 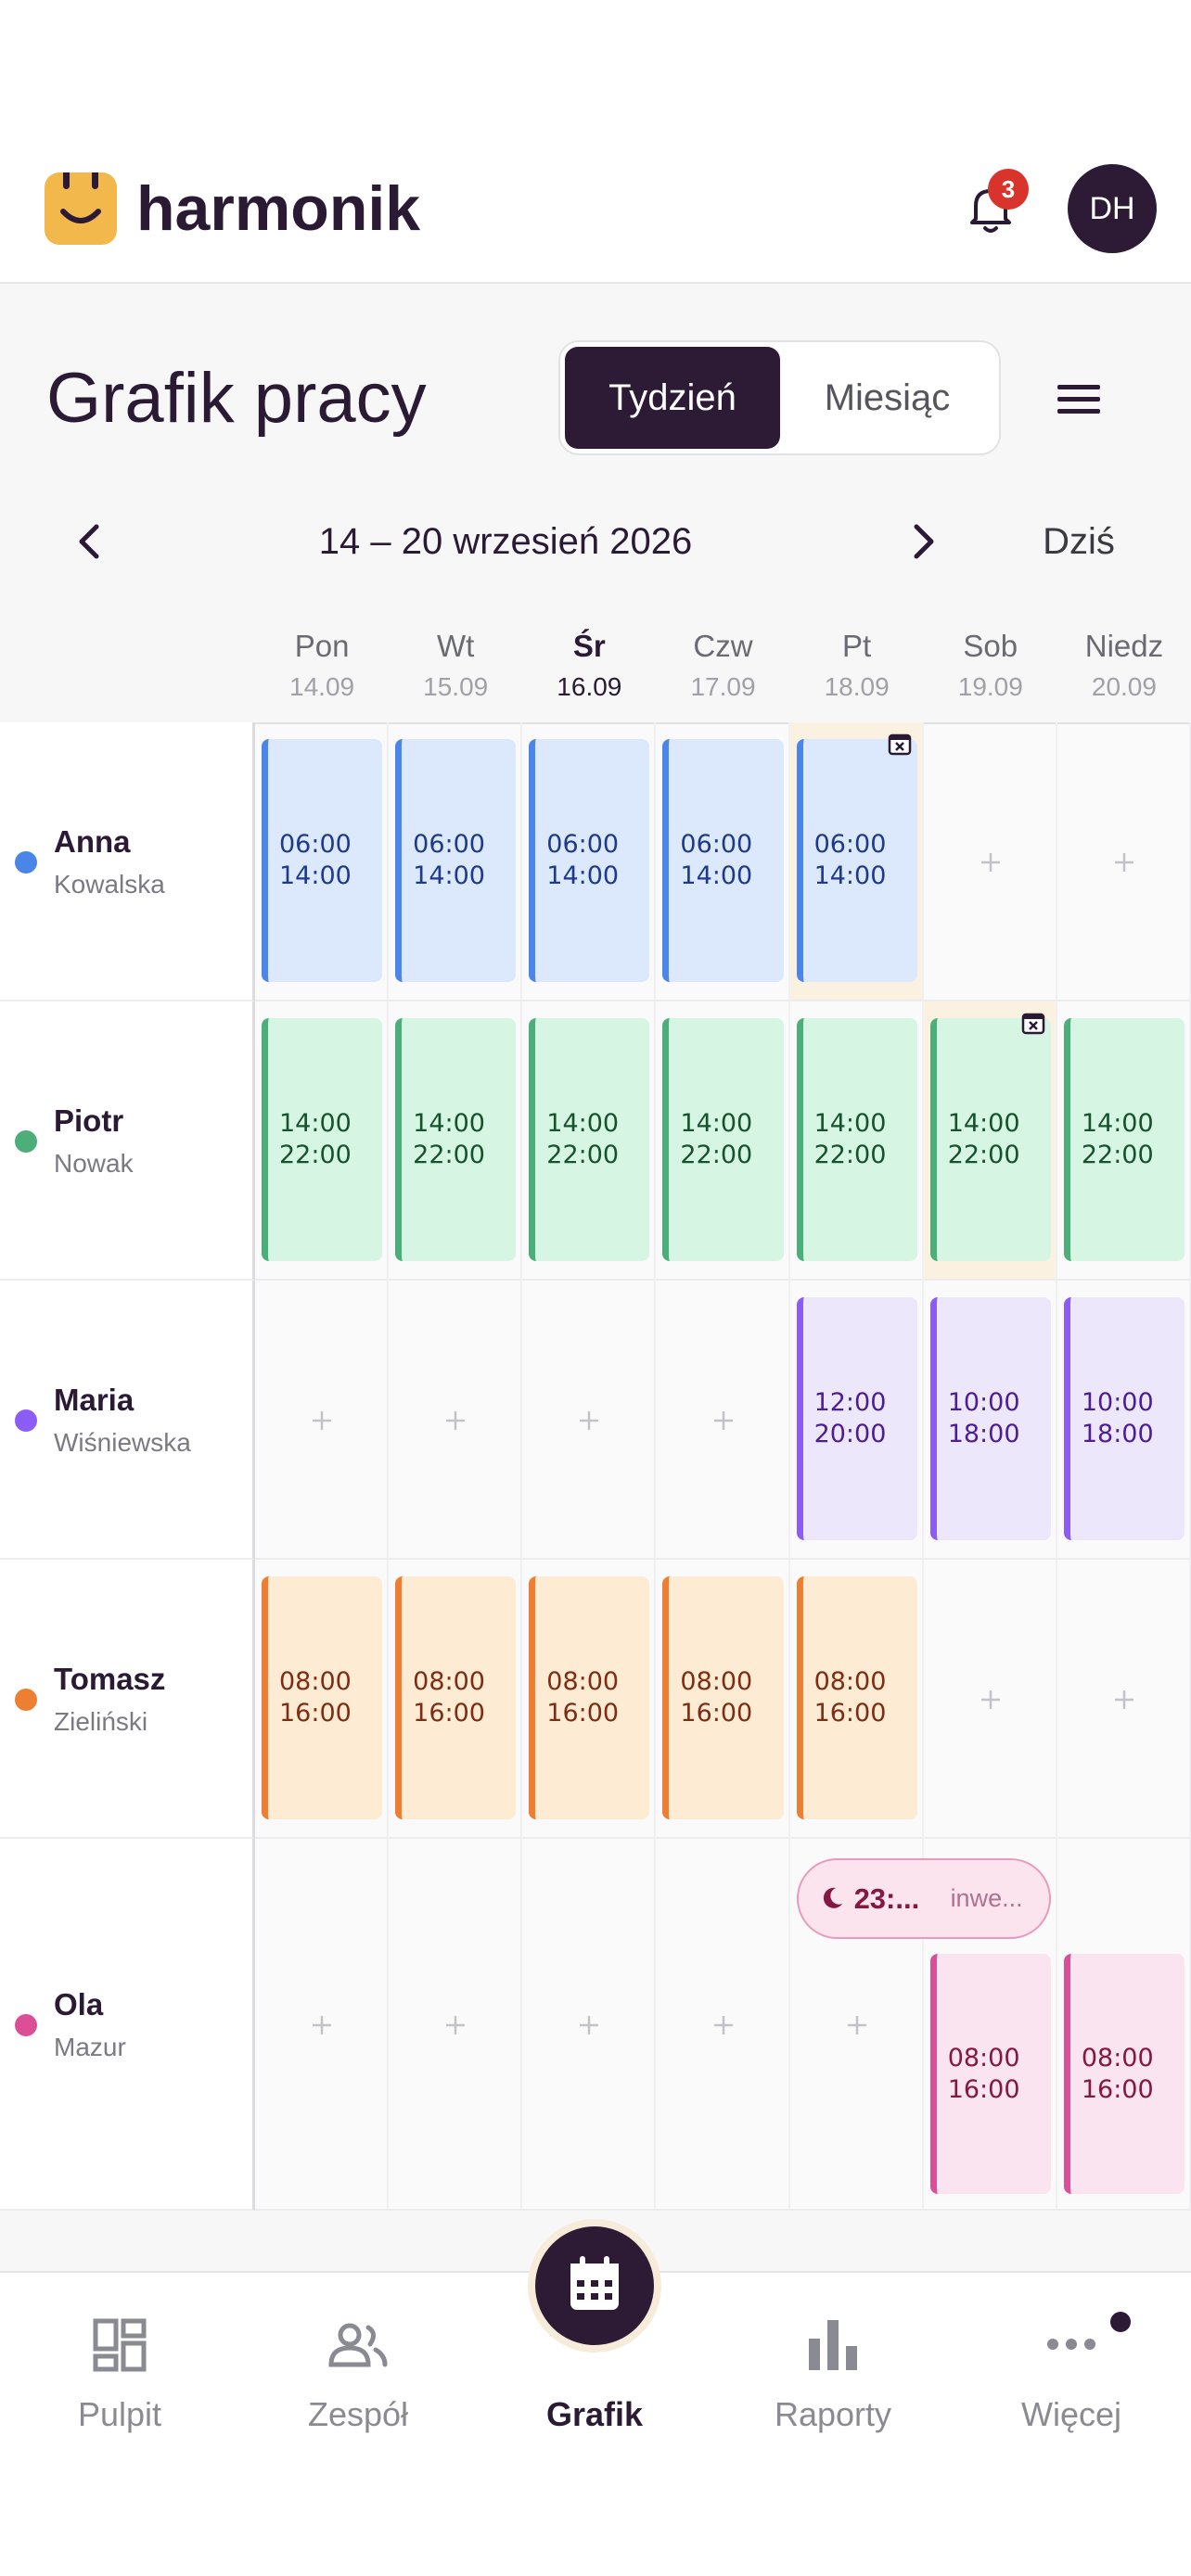 I want to click on nav-label: Pulpit, so click(x=120, y=2413).